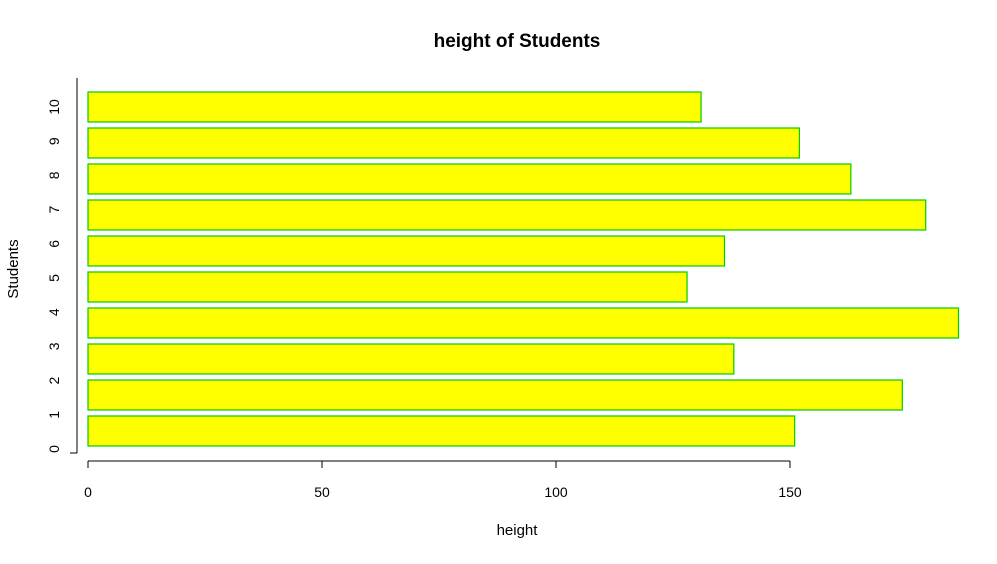 This screenshot has height=564, width=997. I want to click on y-tick-label: 2, so click(54, 380).